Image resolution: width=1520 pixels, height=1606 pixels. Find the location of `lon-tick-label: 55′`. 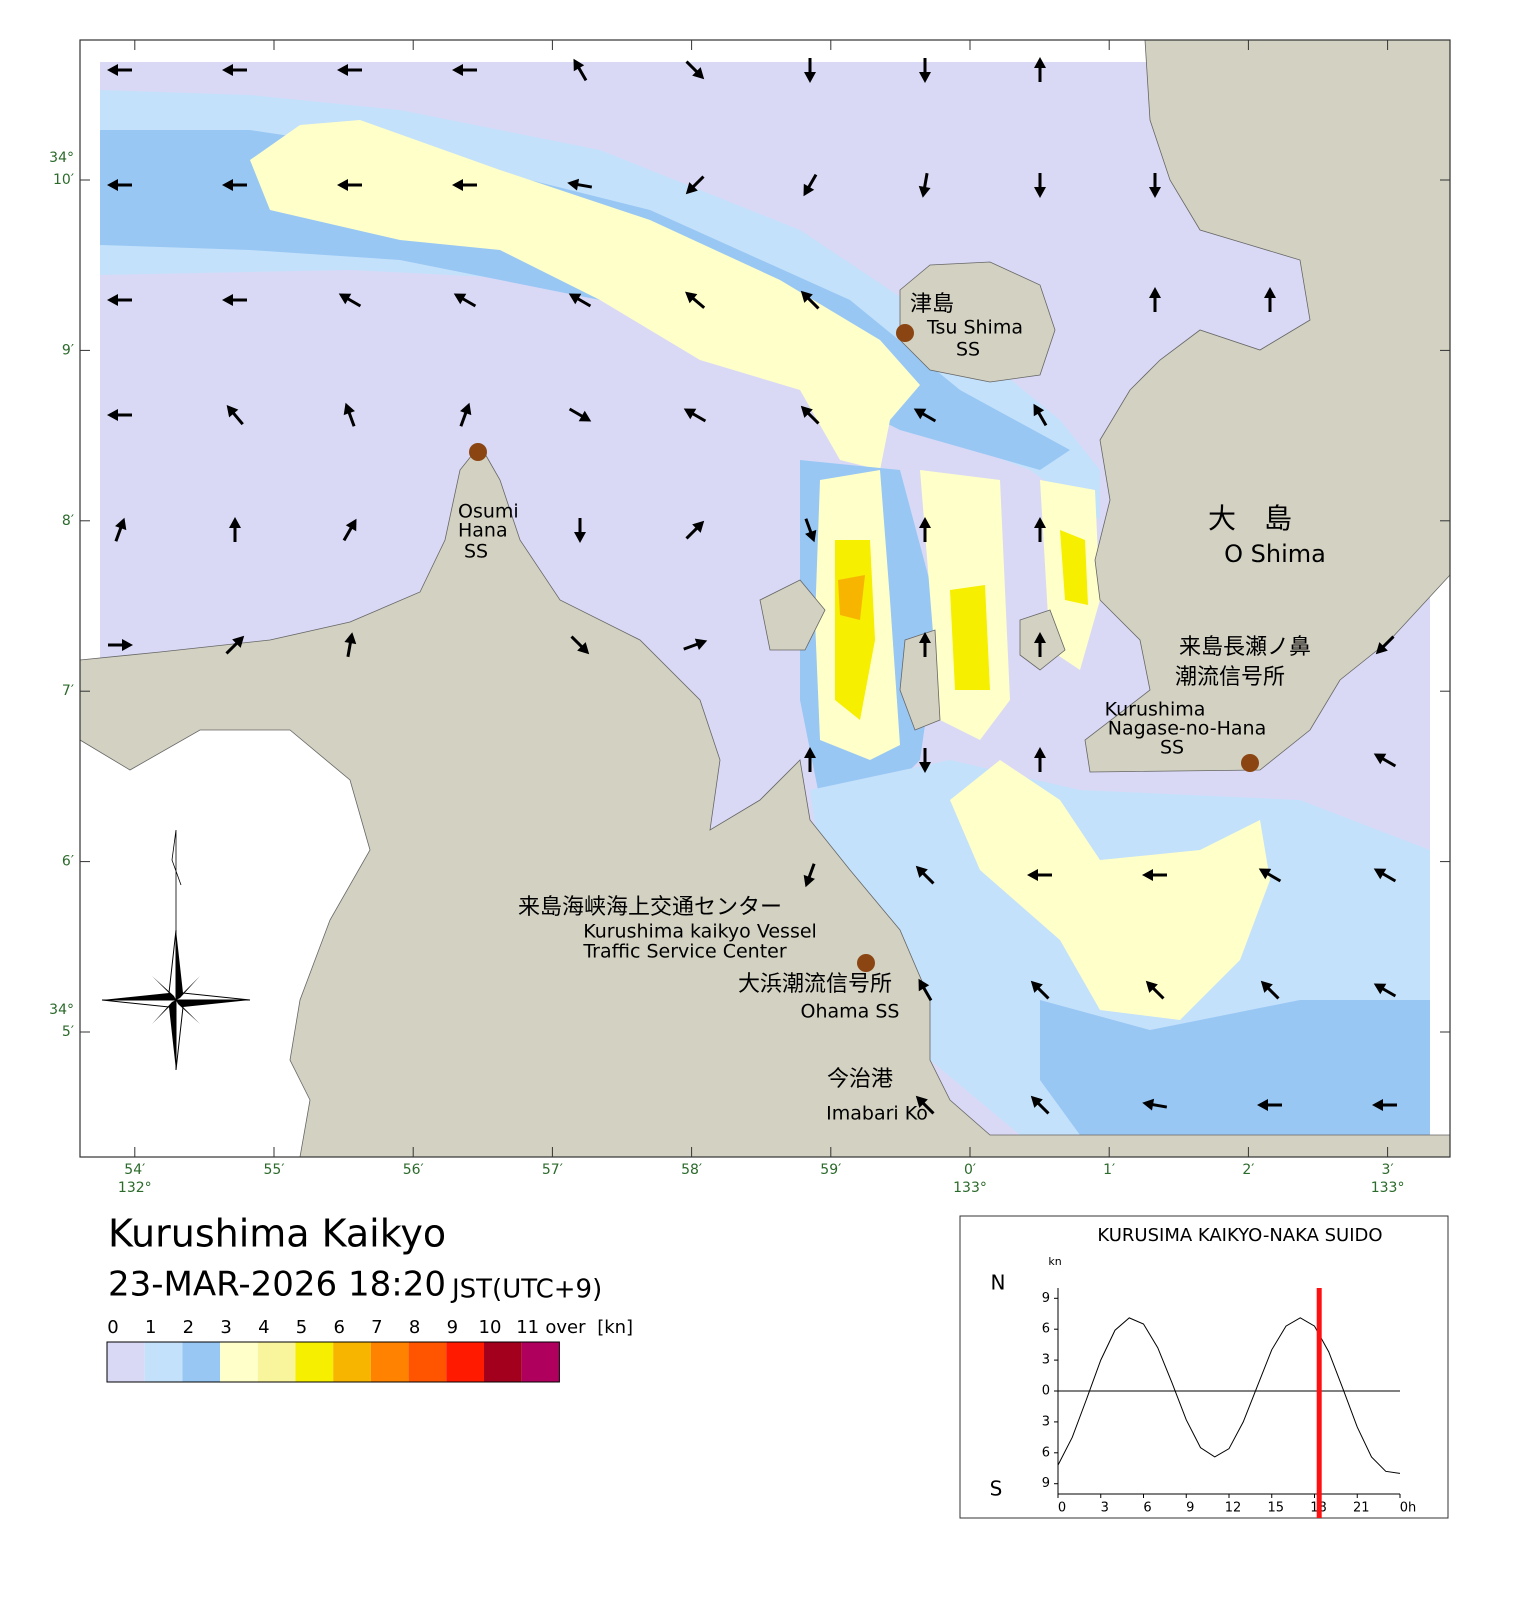

lon-tick-label: 55′ is located at coordinates (274, 1170).